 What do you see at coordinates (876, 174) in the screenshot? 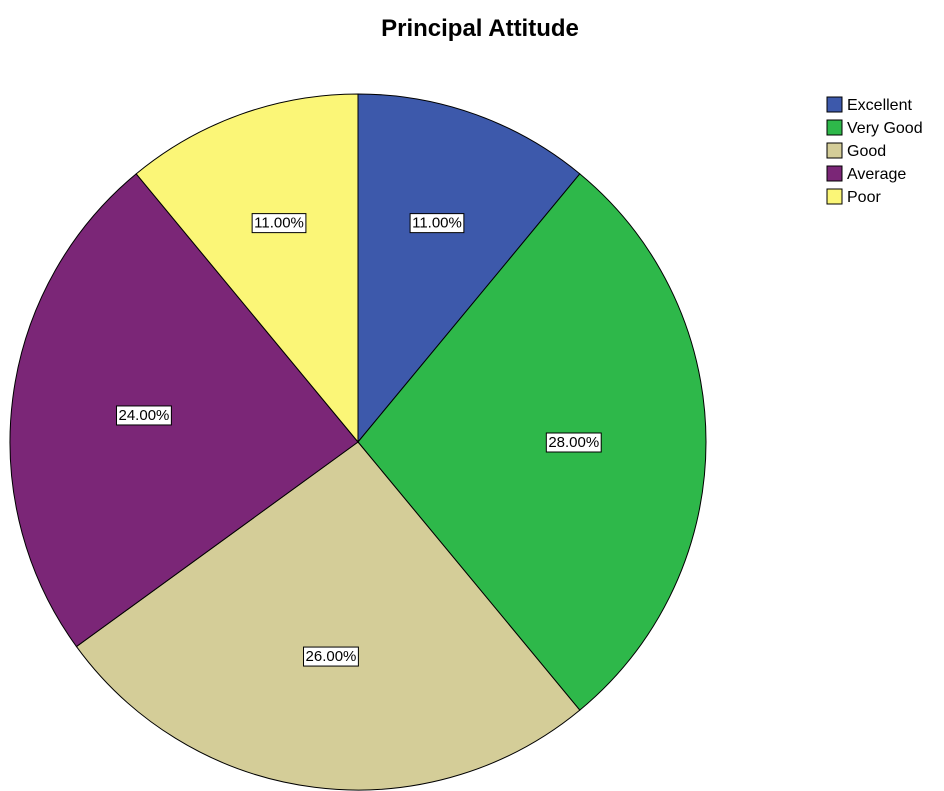
I see `legend-label: Average` at bounding box center [876, 174].